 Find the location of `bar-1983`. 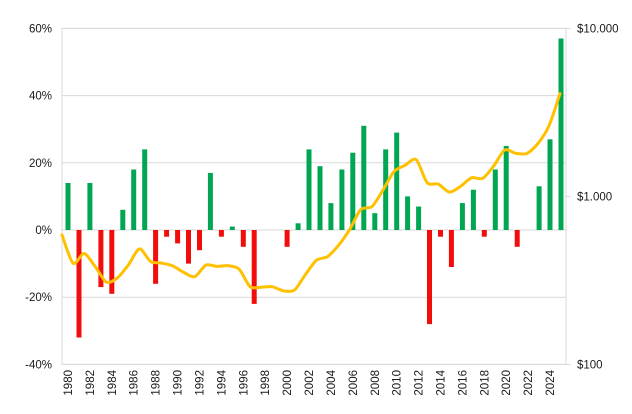

bar-1983 is located at coordinates (101, 259).